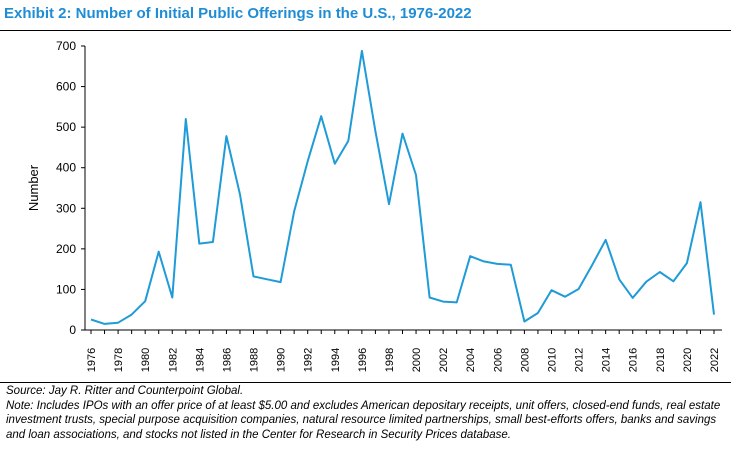 This screenshot has width=740, height=474. I want to click on x-tick-label: 2018, so click(661, 360).